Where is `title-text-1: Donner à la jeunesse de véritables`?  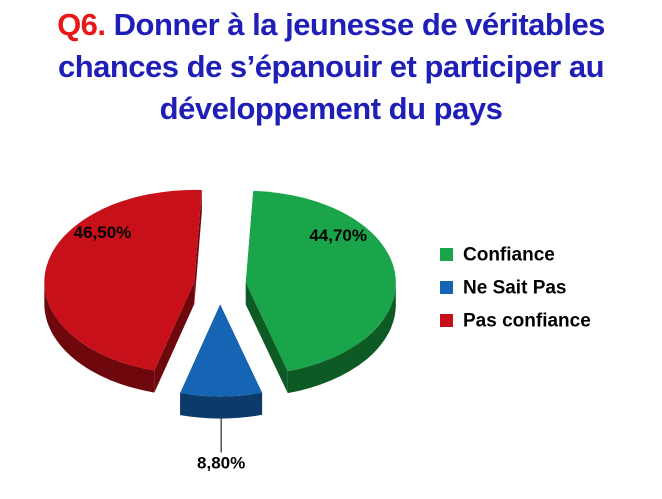
title-text-1: Donner à la jeunesse de véritables is located at coordinates (355, 24).